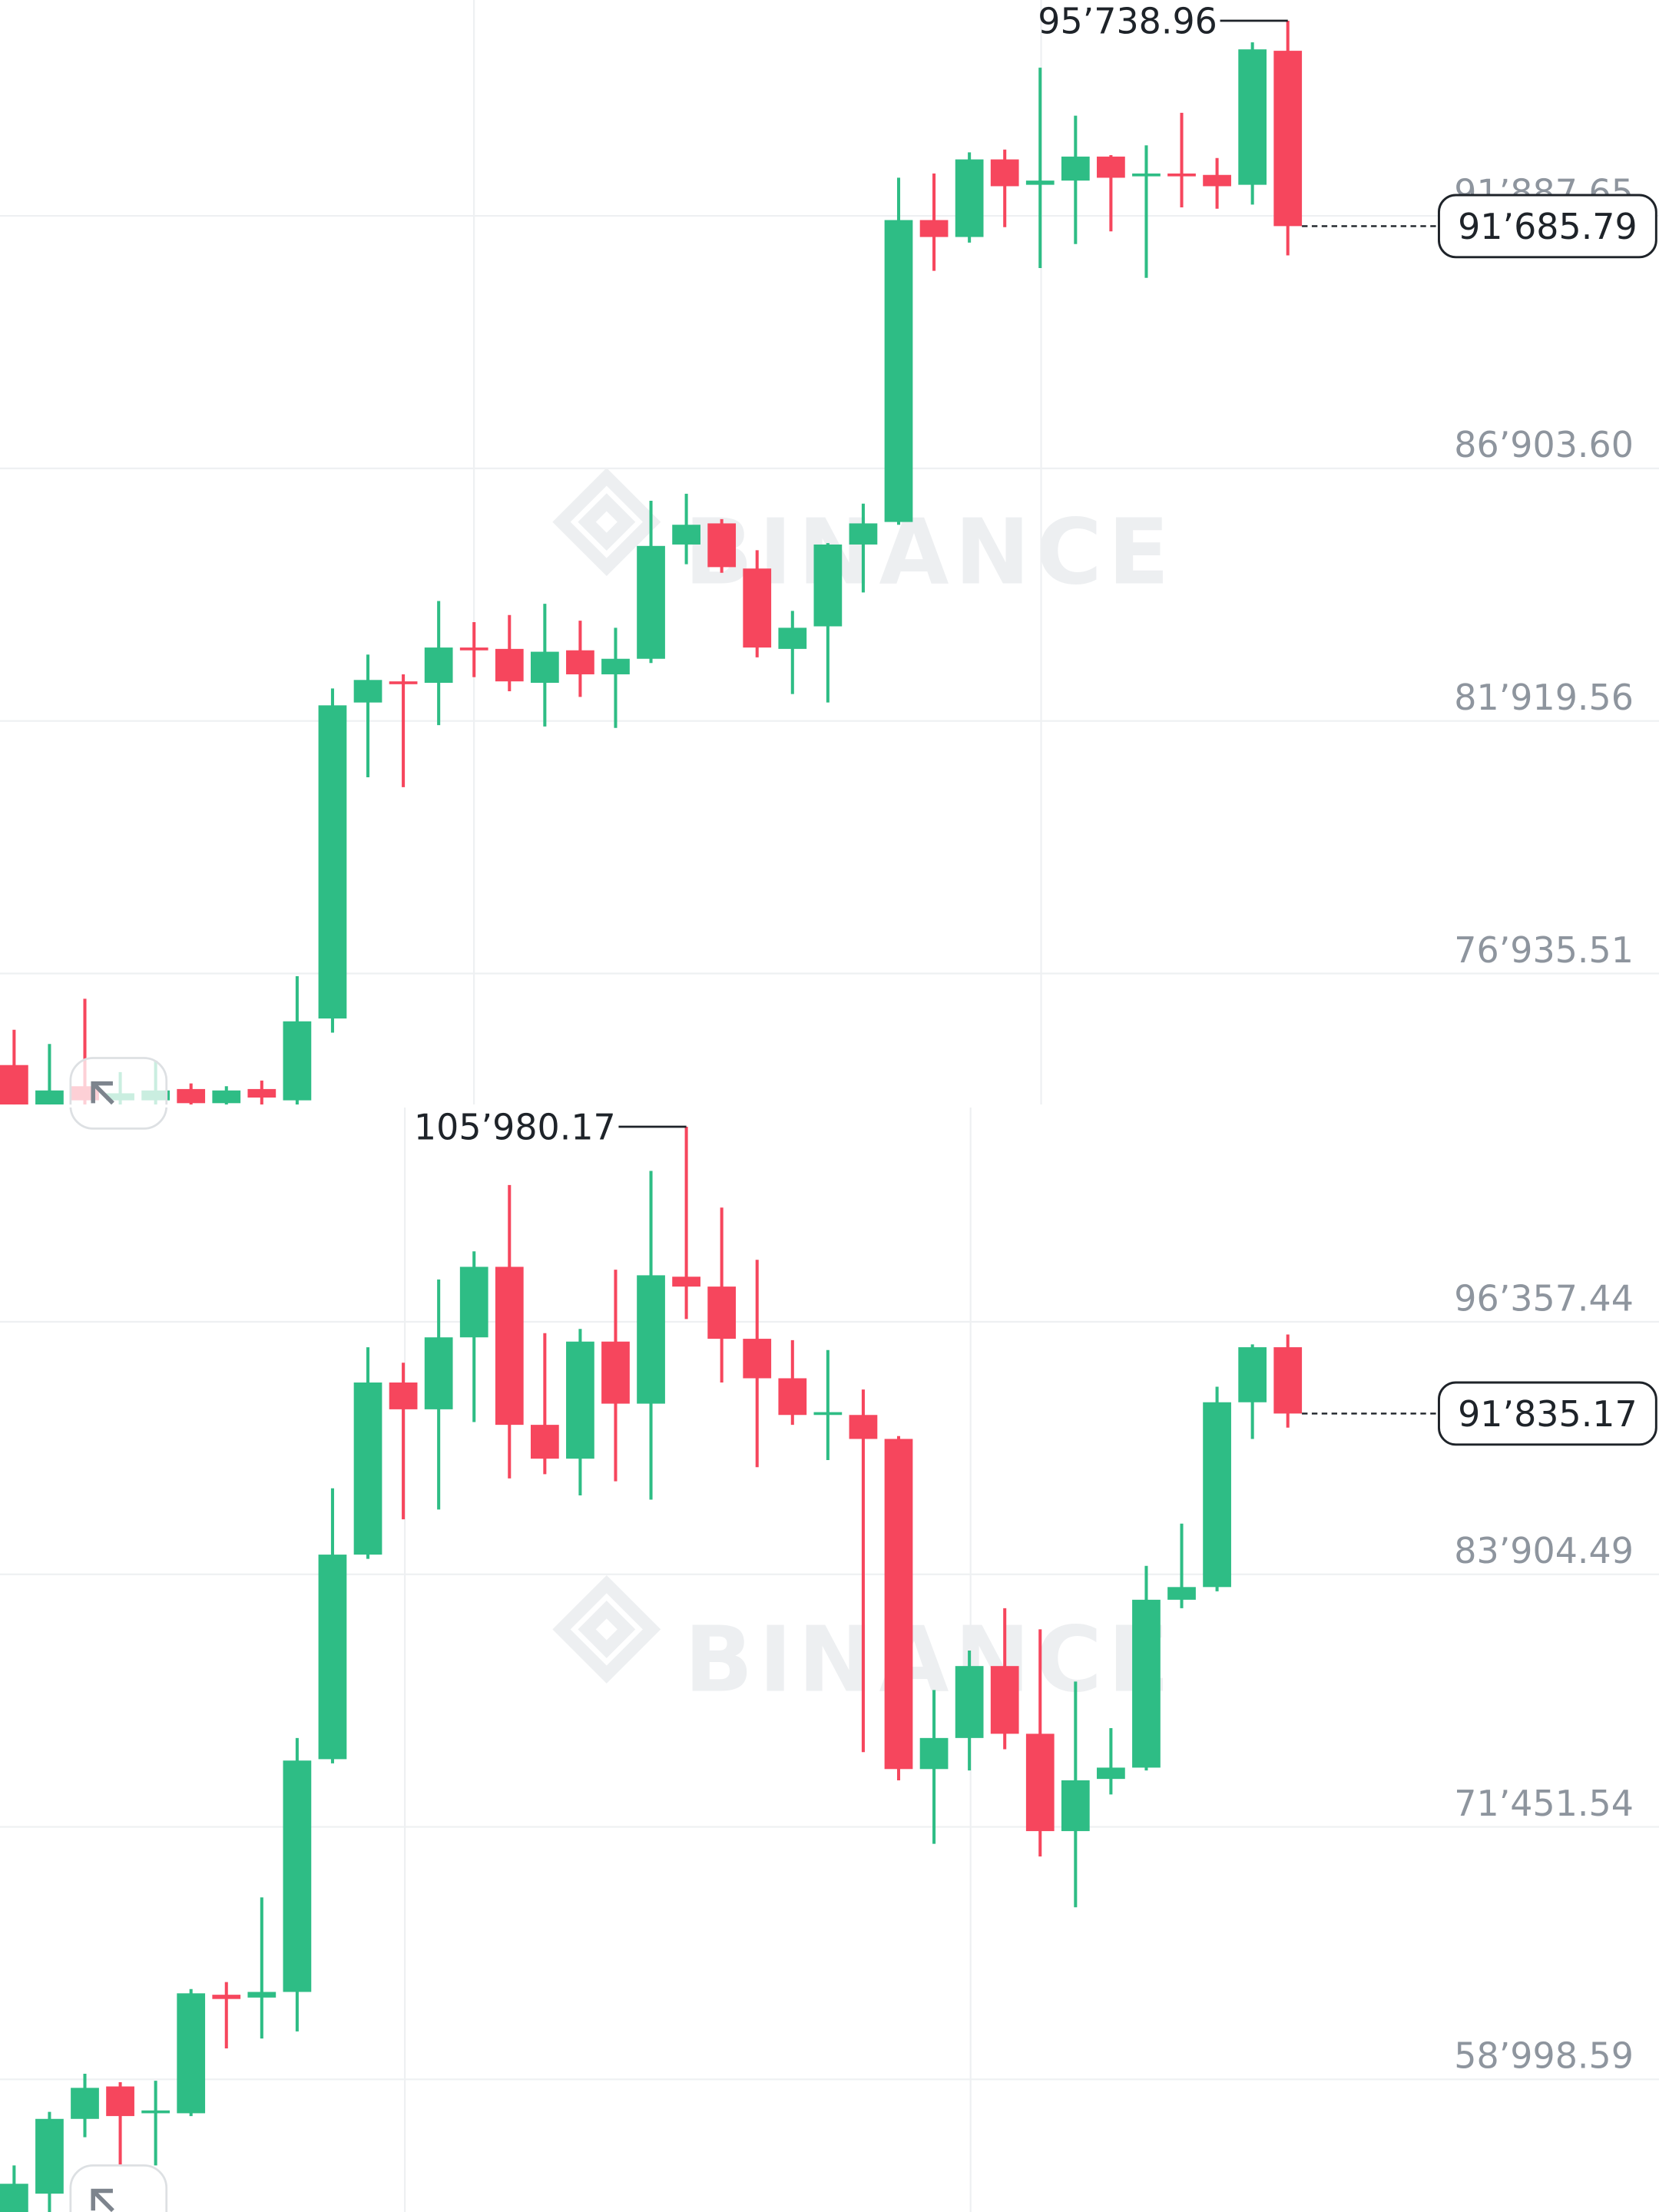 This screenshot has height=2212, width=1659. What do you see at coordinates (930, 1660) in the screenshot?
I see `watermark: BINANCE` at bounding box center [930, 1660].